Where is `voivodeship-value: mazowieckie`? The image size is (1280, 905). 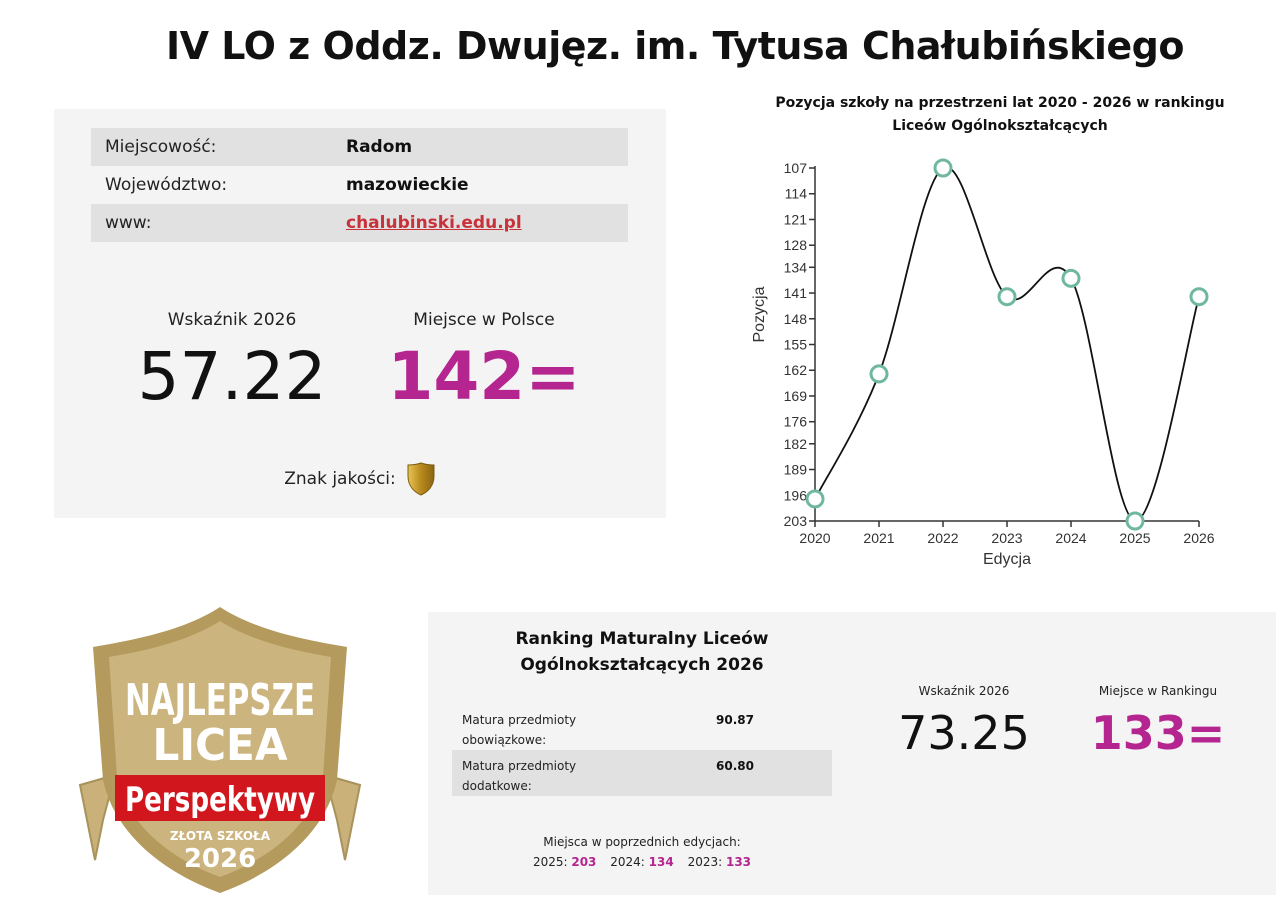
voivodeship-value: mazowieckie is located at coordinates (407, 185).